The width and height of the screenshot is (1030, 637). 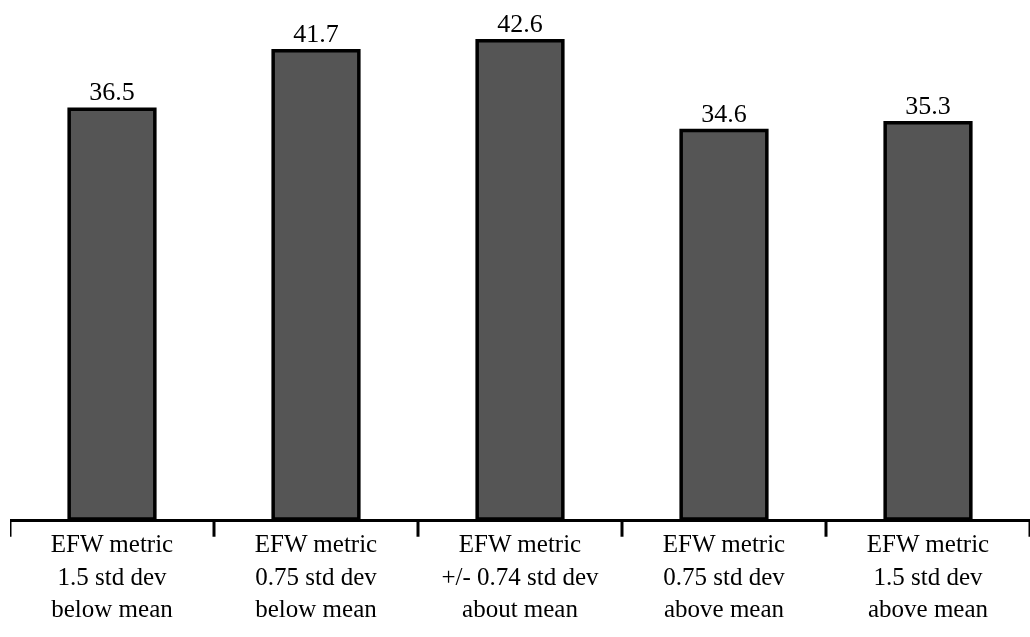 What do you see at coordinates (928, 105) in the screenshot?
I see `data-label: 35.3` at bounding box center [928, 105].